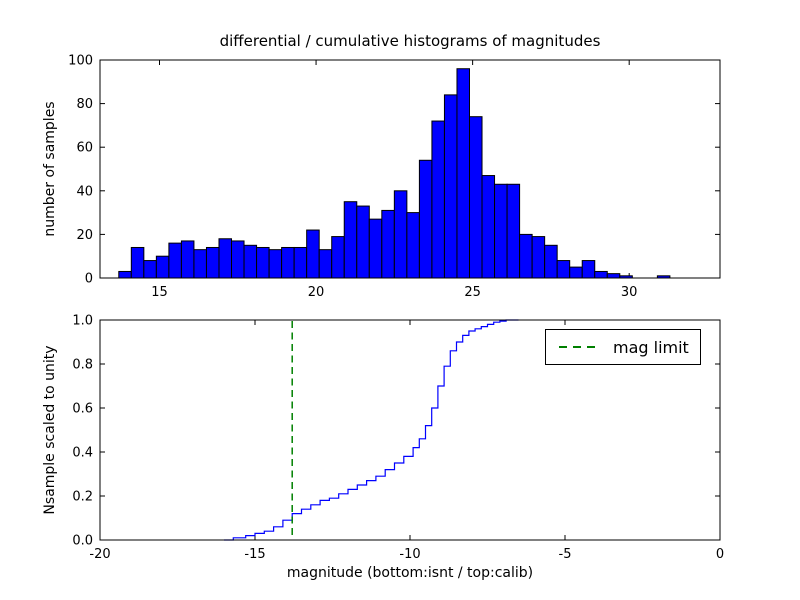  Describe the element at coordinates (82, 497) in the screenshot. I see `y-tick-label: 0.2` at that location.